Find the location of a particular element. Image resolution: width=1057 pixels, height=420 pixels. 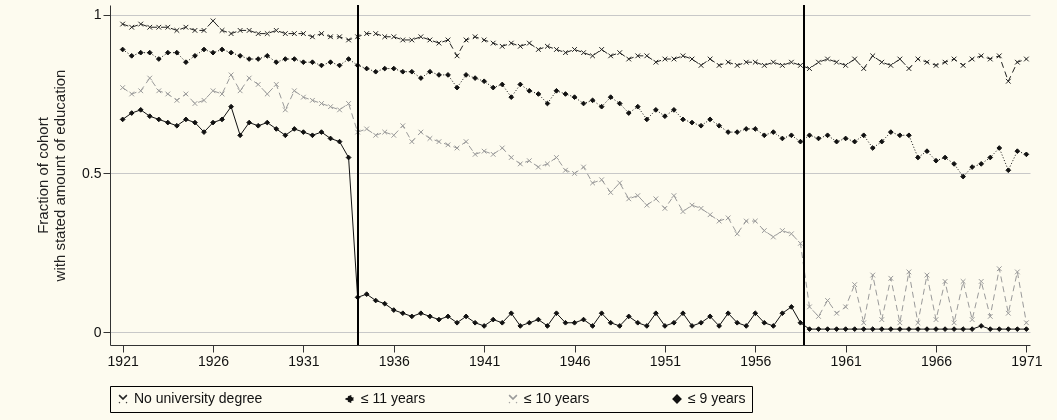

y-axis-title: Fraction of cohort with stated amount of education is located at coordinates (51, 176).